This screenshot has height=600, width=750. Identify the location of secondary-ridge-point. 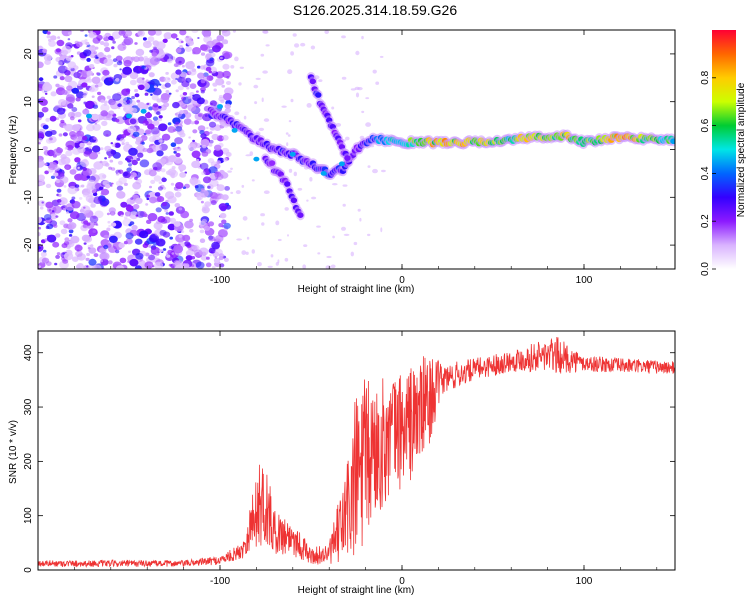
(318, 95).